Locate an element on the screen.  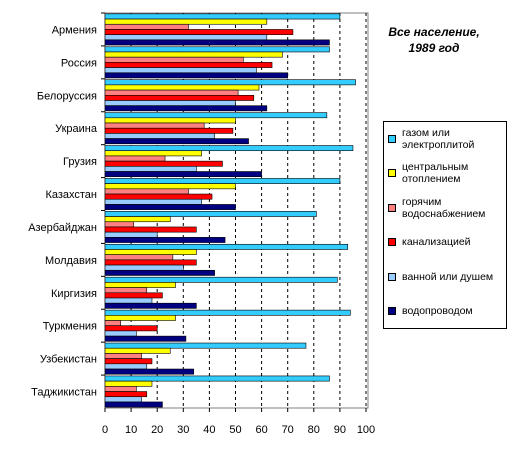
legend-item: центральным отоплением is located at coordinates (445, 173).